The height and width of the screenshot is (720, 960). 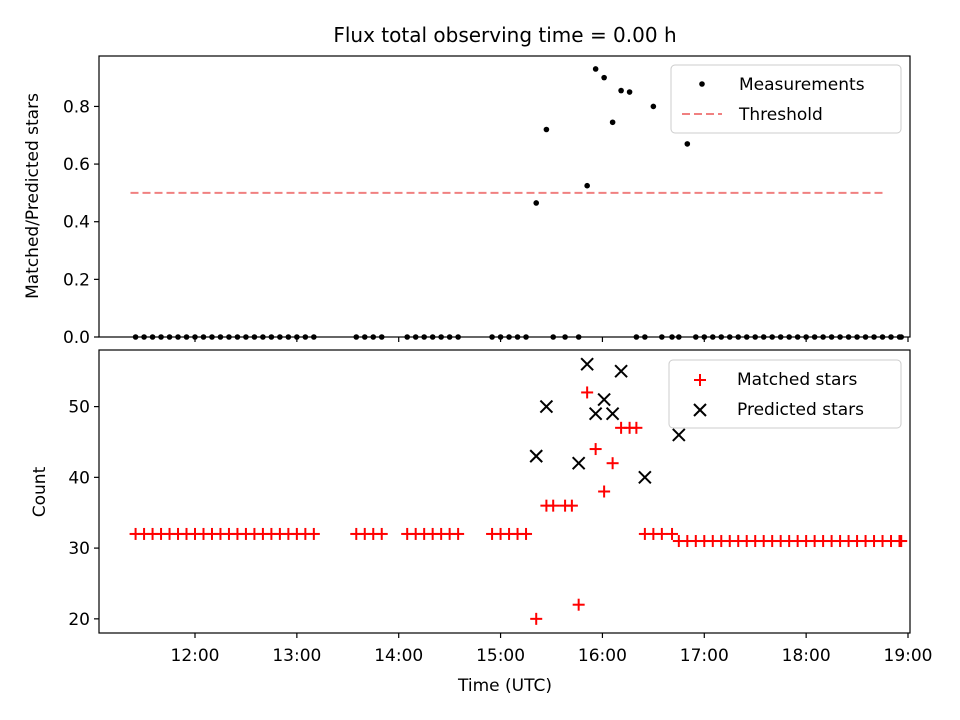 What do you see at coordinates (806, 656) in the screenshot?
I see `bottom-xtick-label: 18:00` at bounding box center [806, 656].